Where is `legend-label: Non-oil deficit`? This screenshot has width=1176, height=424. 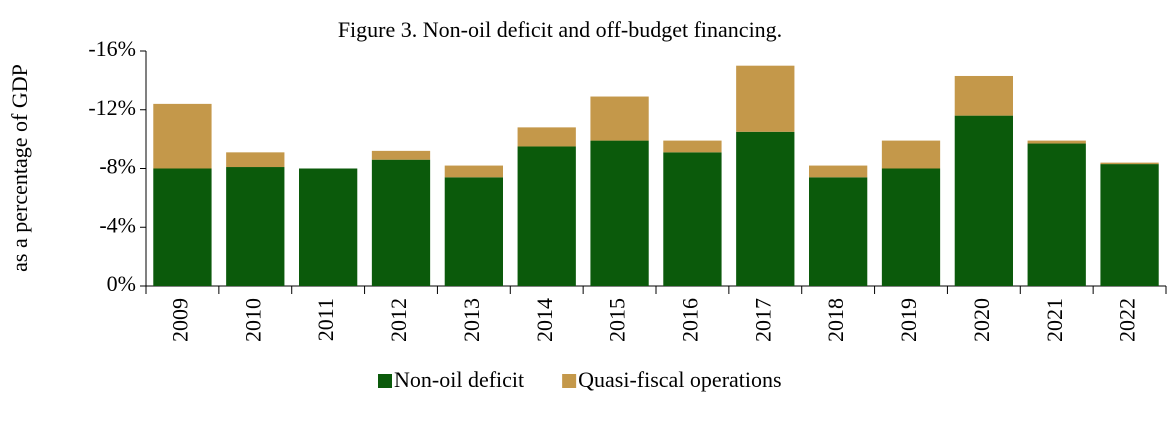 legend-label: Non-oil deficit is located at coordinates (459, 379).